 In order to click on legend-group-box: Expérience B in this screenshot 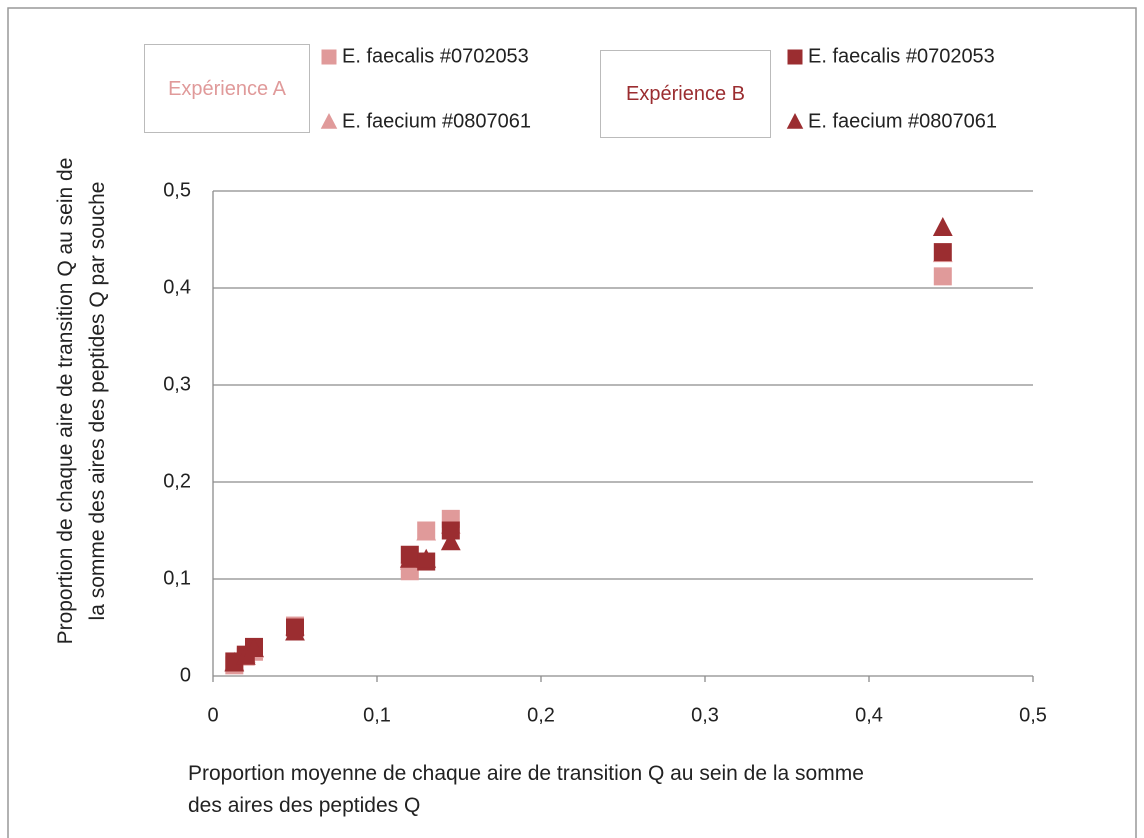, I will do `click(685, 94)`.